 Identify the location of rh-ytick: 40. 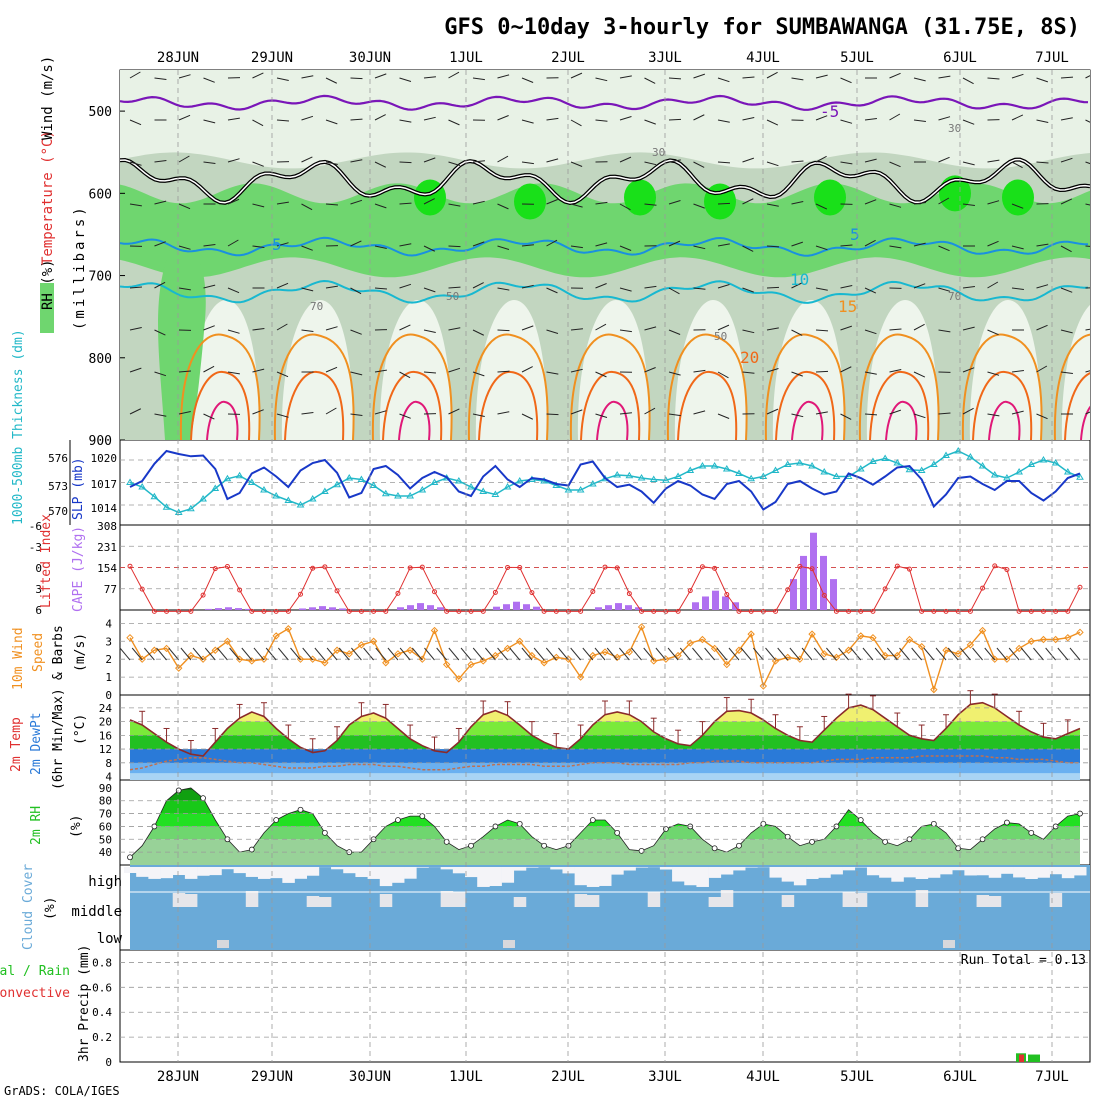
(105, 852).